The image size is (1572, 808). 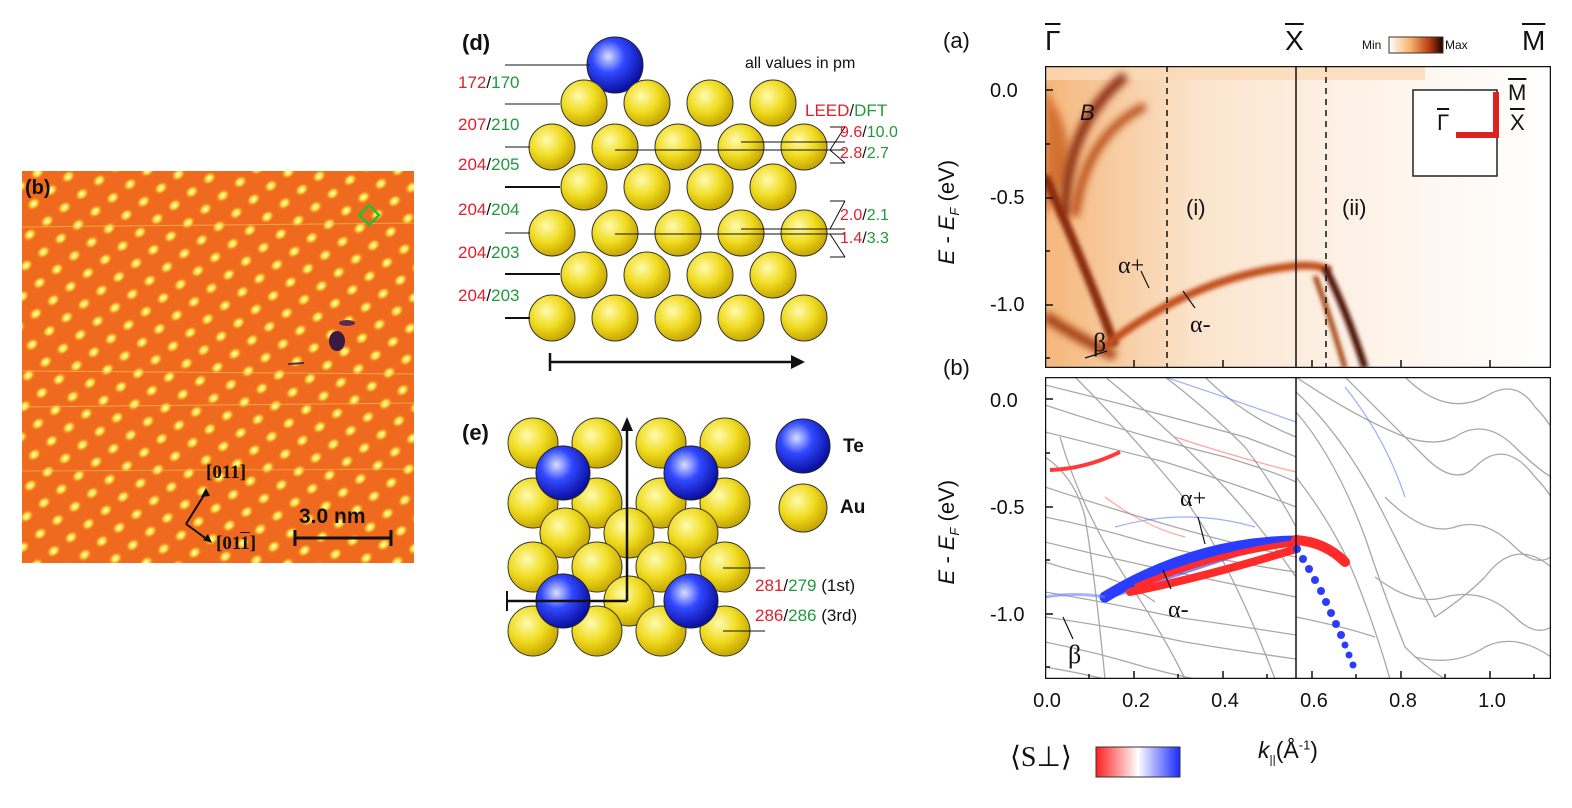 What do you see at coordinates (1087, 112) in the screenshot?
I see `band-b-label: B` at bounding box center [1087, 112].